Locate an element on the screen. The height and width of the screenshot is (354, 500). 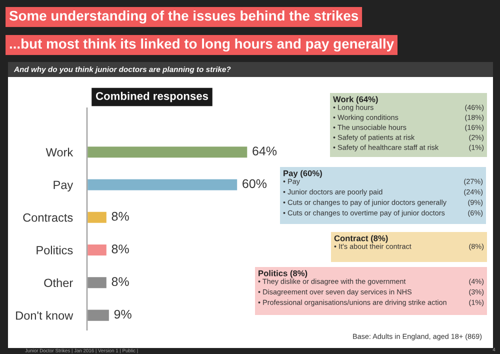
y-tick-label: Other is located at coordinates (58, 283).